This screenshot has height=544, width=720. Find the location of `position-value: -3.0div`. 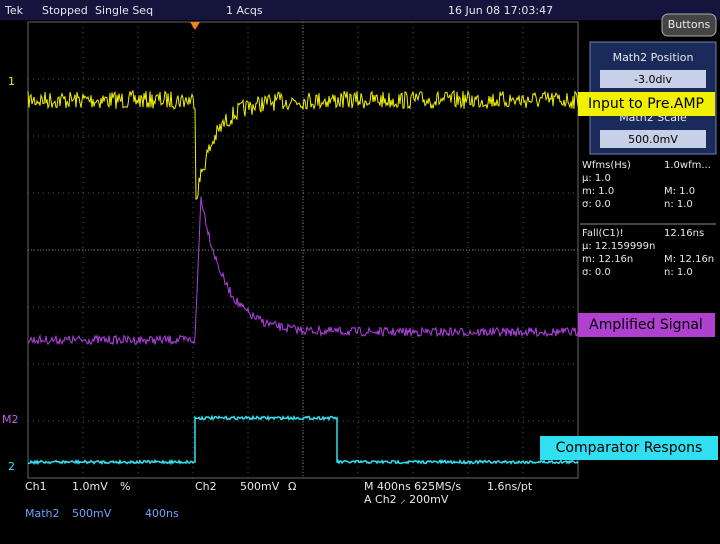

position-value: -3.0div is located at coordinates (653, 79).